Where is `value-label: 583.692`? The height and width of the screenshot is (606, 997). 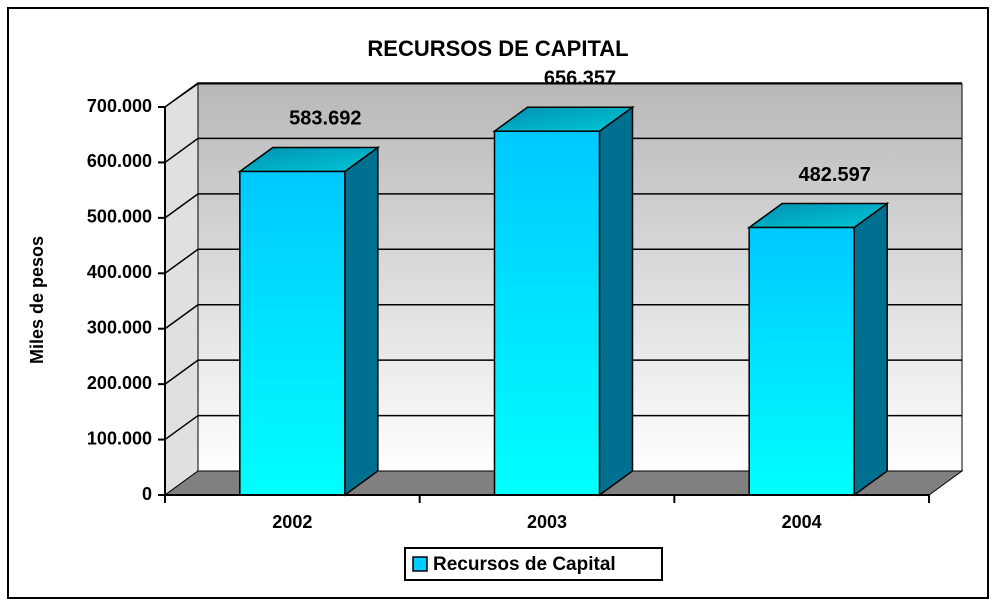
value-label: 583.692 is located at coordinates (325, 119).